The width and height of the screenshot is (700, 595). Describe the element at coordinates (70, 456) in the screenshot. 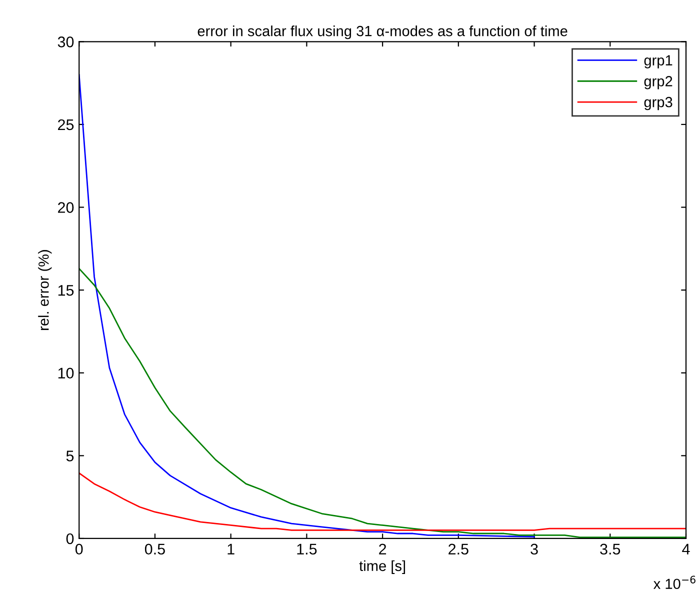

I see `y-tick-label: 5` at that location.